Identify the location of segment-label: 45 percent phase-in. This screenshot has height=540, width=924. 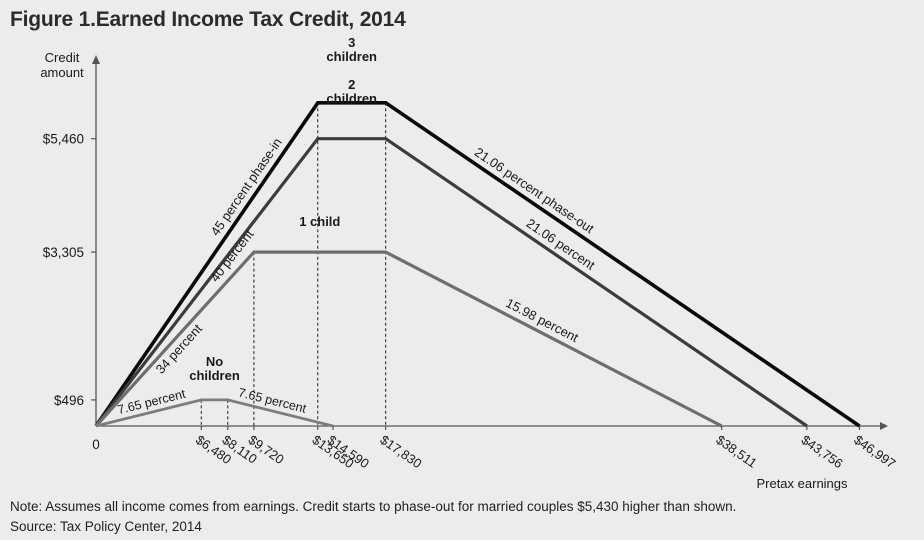
(245, 186).